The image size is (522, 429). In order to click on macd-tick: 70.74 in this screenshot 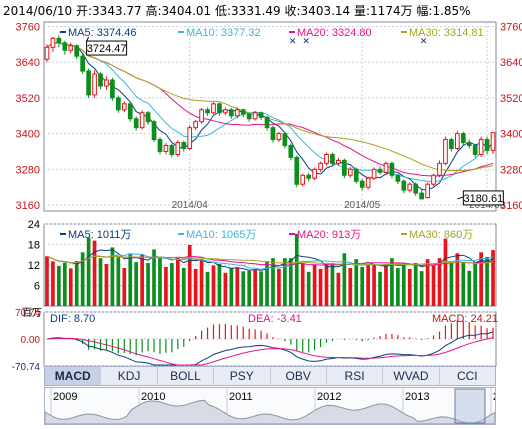, I will do `click(27, 313)`.